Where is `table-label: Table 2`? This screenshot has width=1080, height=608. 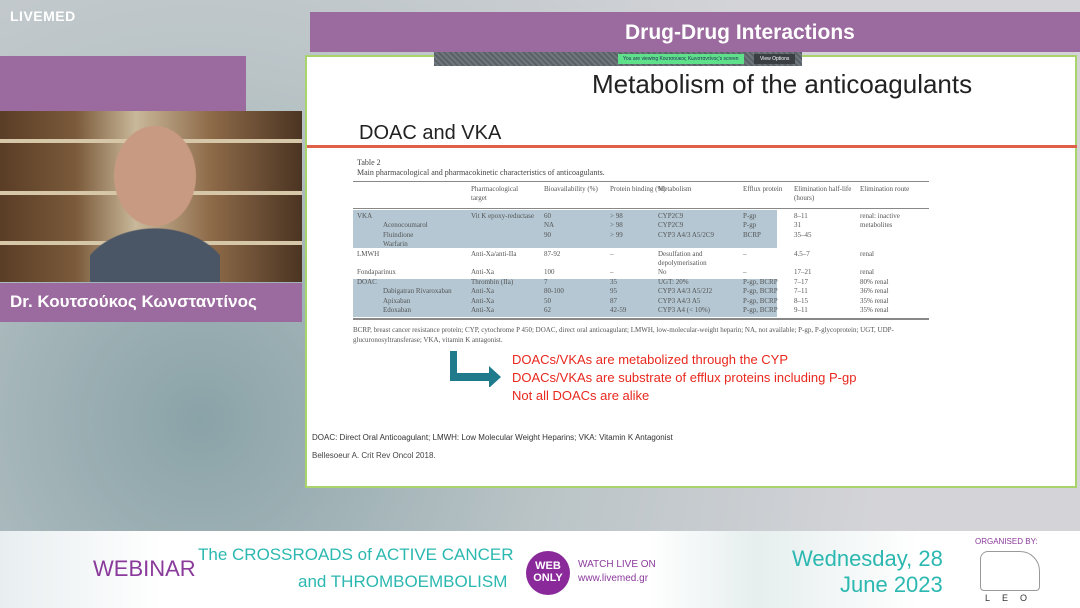 table-label: Table 2 is located at coordinates (369, 162).